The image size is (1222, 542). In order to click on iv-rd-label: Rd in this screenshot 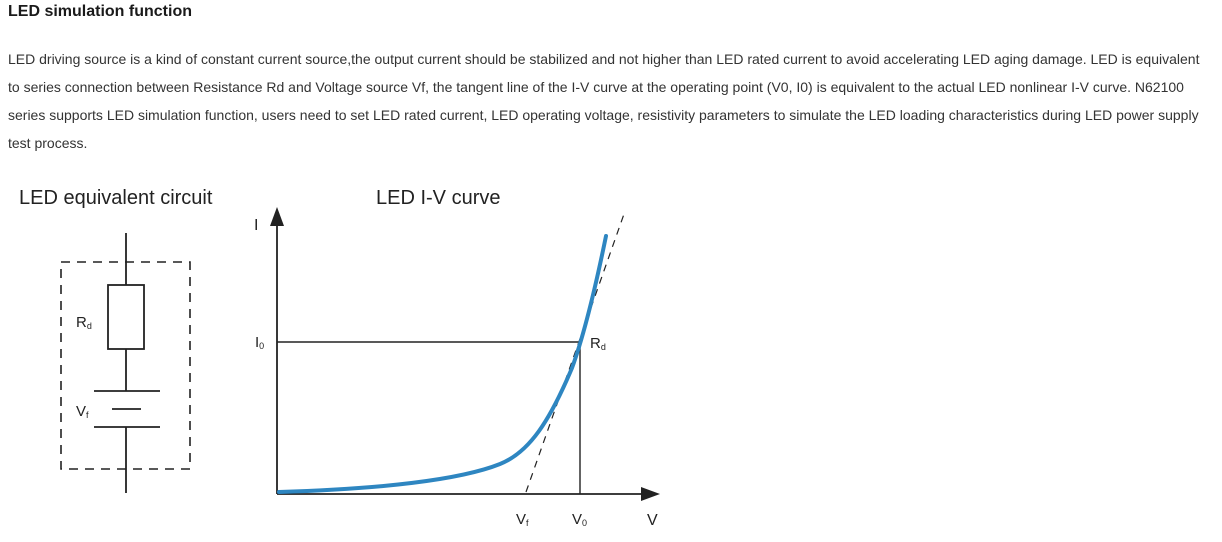, I will do `click(598, 343)`.